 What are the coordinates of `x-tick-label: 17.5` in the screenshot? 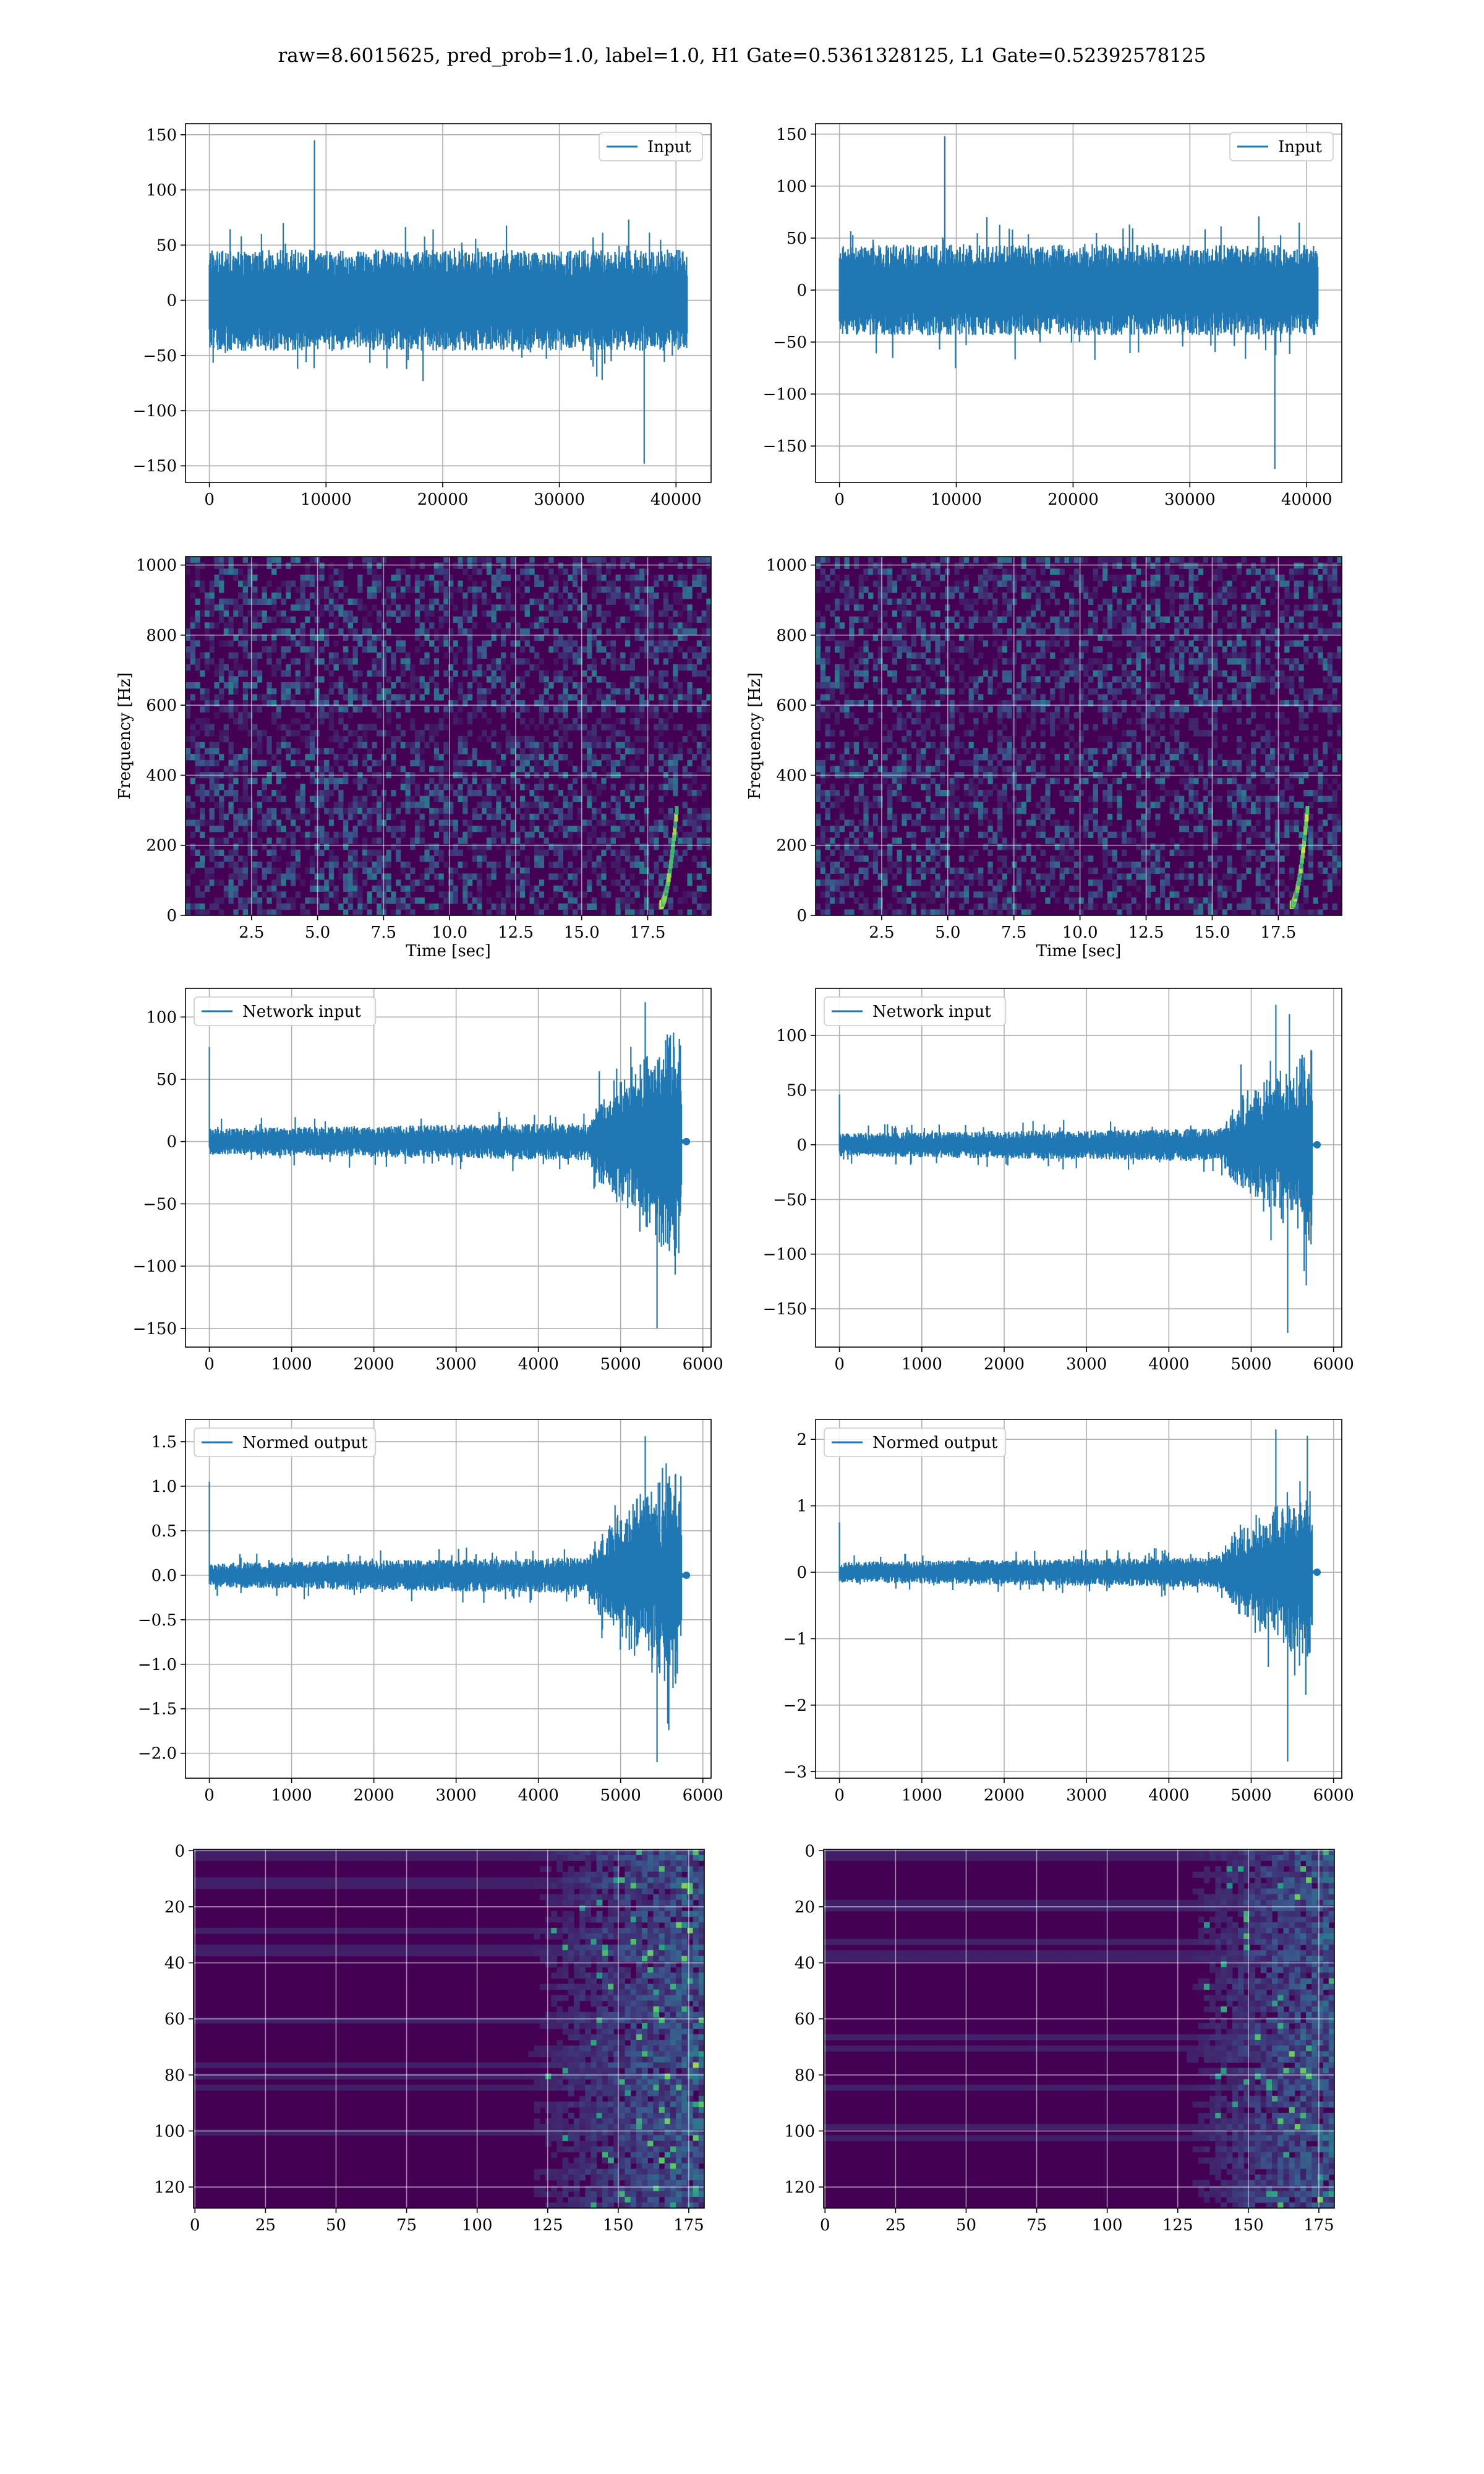 It's located at (1278, 932).